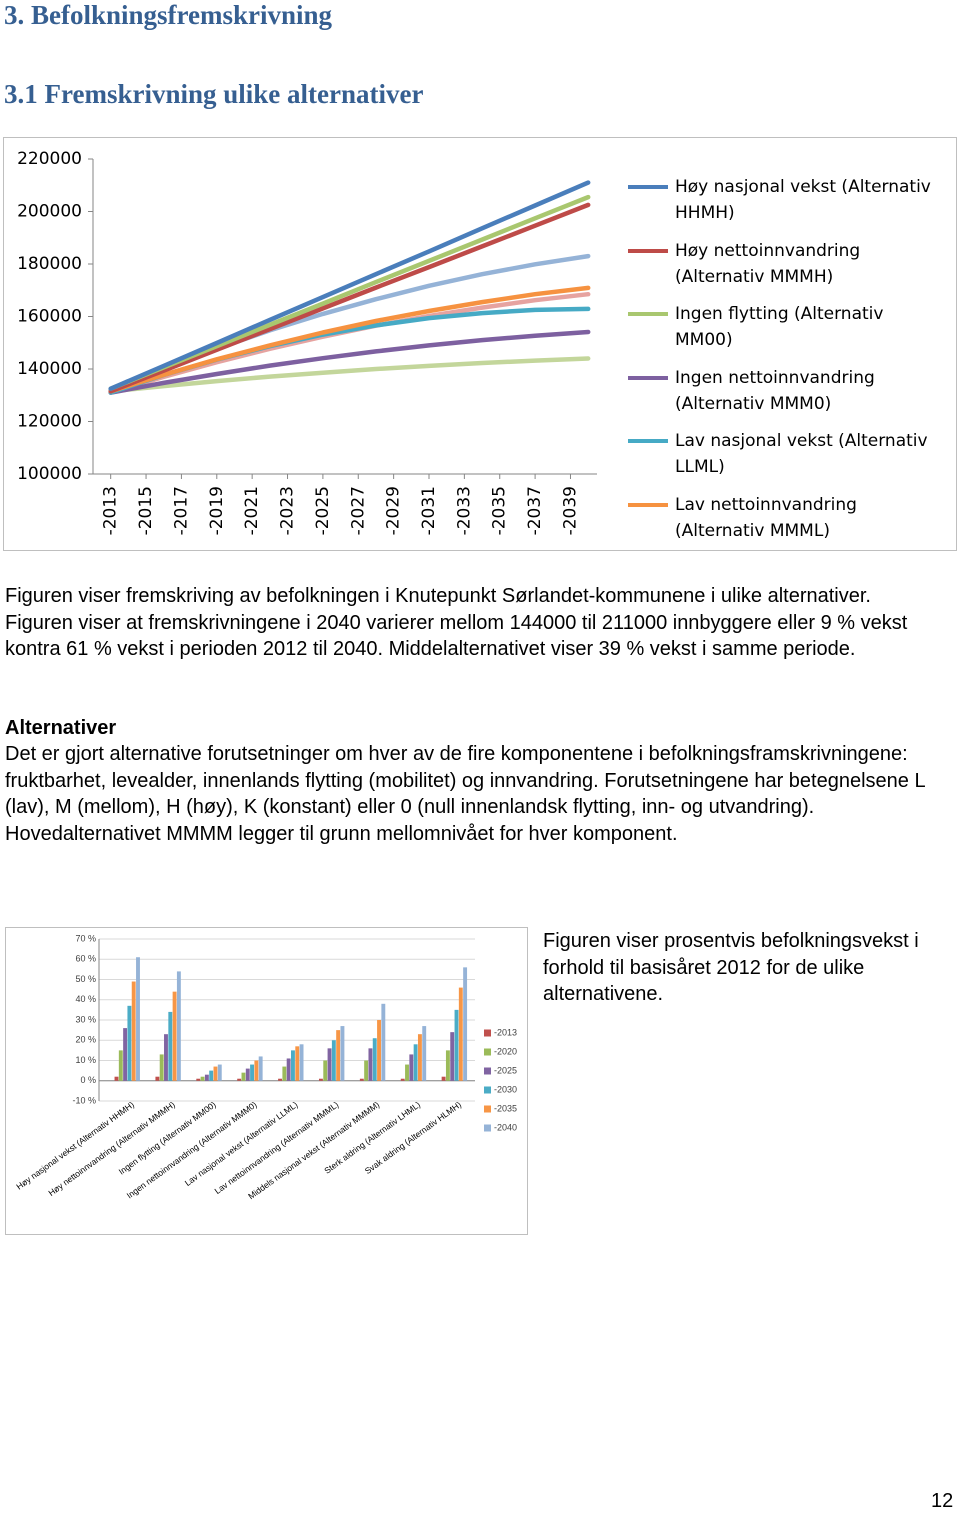 This screenshot has width=960, height=1515. I want to click on y-tick-label: 70 %, so click(85, 938).